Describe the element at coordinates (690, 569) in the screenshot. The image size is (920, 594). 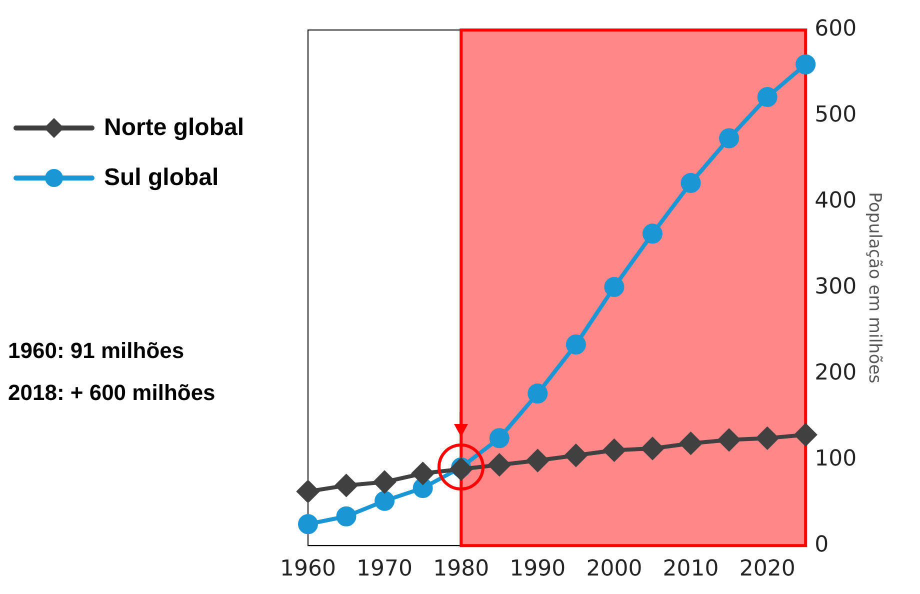
I see `x-tick-label: 2010` at that location.